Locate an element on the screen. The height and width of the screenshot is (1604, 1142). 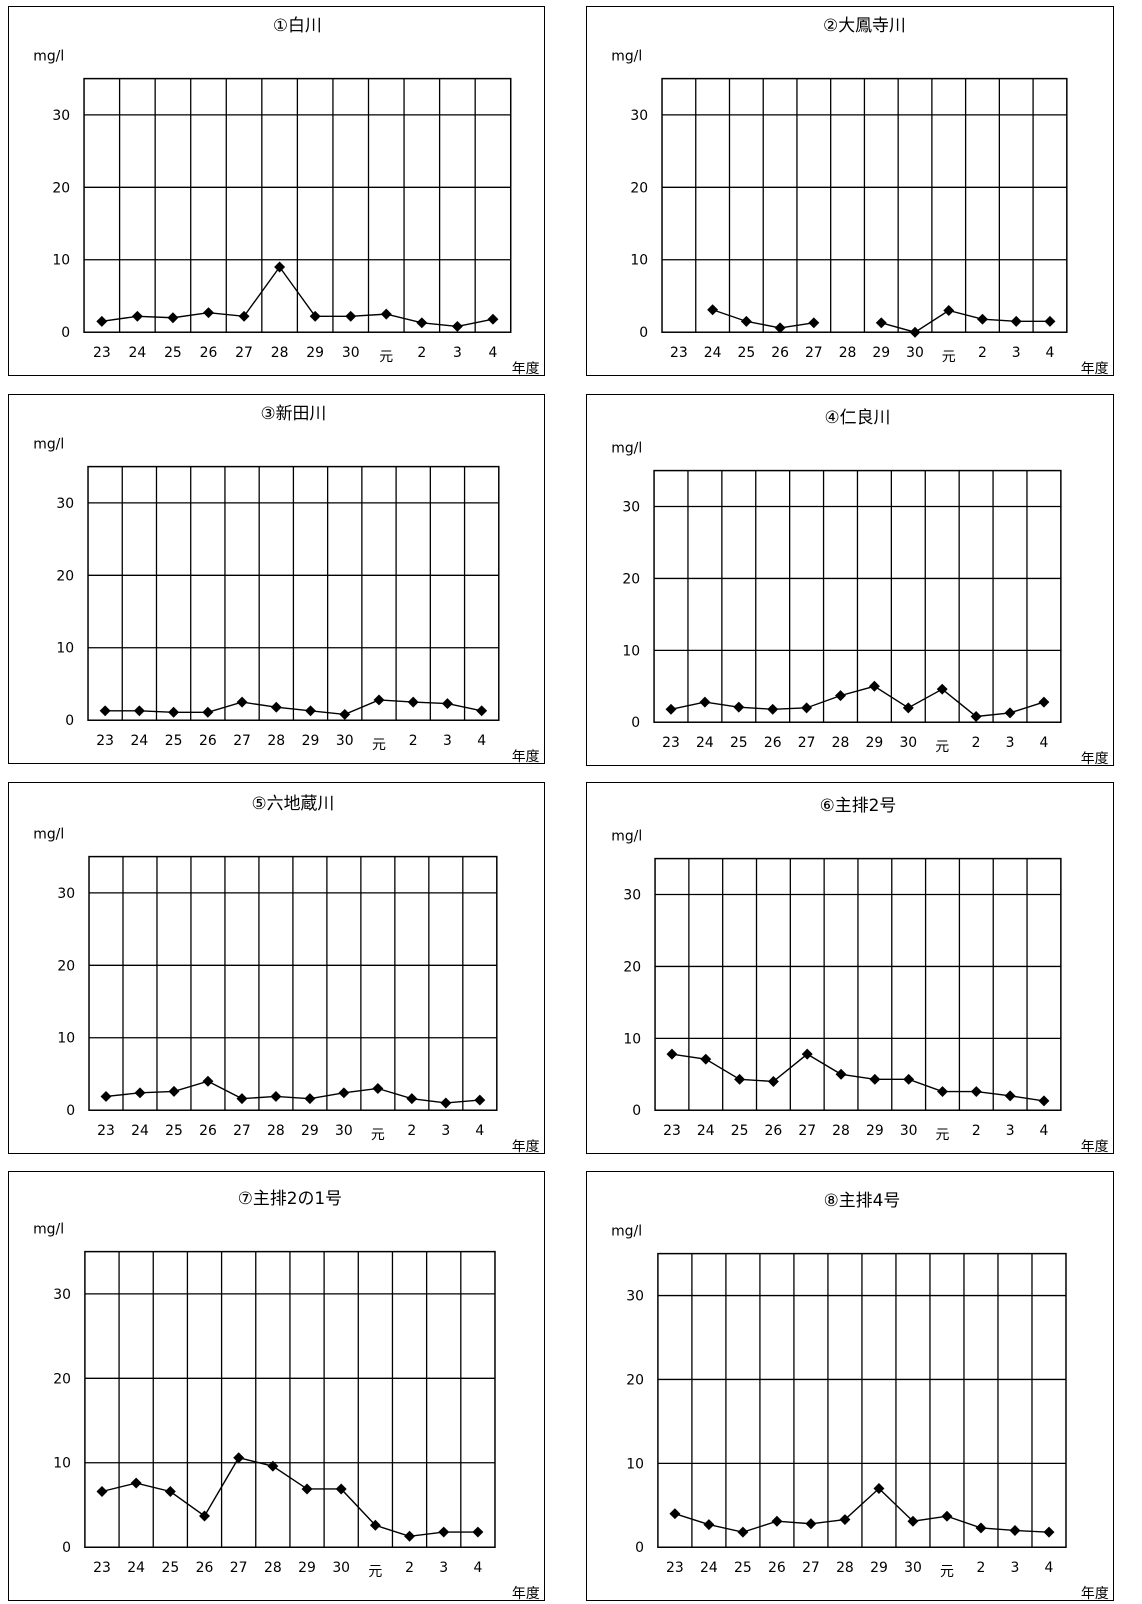
chart-panel-8: ⑧主排4号 mg/l 0 10 20 30 23 24 25 26 27 28 29 30 元 2 3 4 年度 is located at coordinates (850, 1386).